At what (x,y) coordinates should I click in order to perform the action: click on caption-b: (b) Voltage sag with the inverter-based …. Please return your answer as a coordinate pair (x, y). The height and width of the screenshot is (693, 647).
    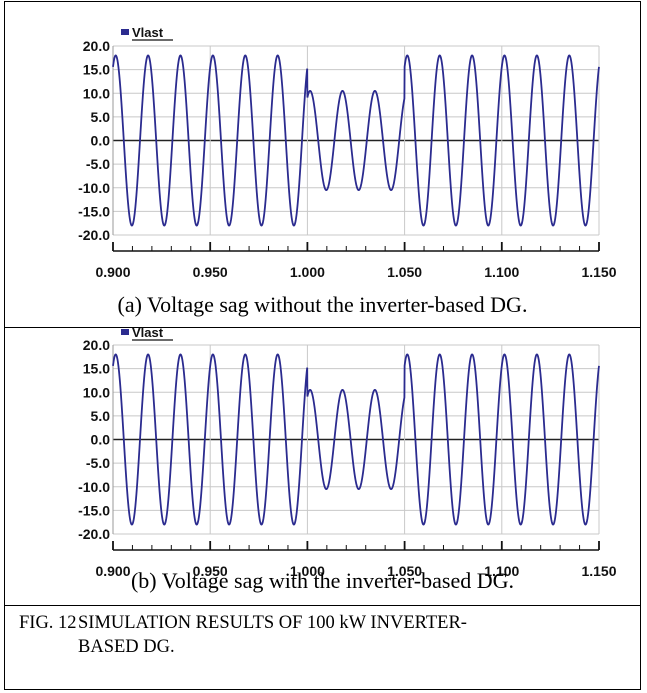
    Looking at the image, I should click on (322, 580).